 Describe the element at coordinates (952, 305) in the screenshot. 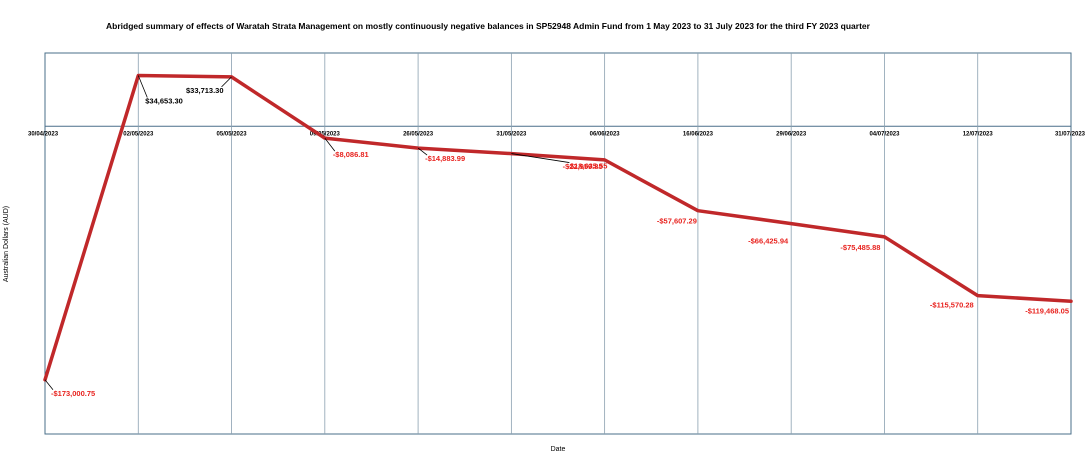

I see `data-label: -$115,570.28` at that location.